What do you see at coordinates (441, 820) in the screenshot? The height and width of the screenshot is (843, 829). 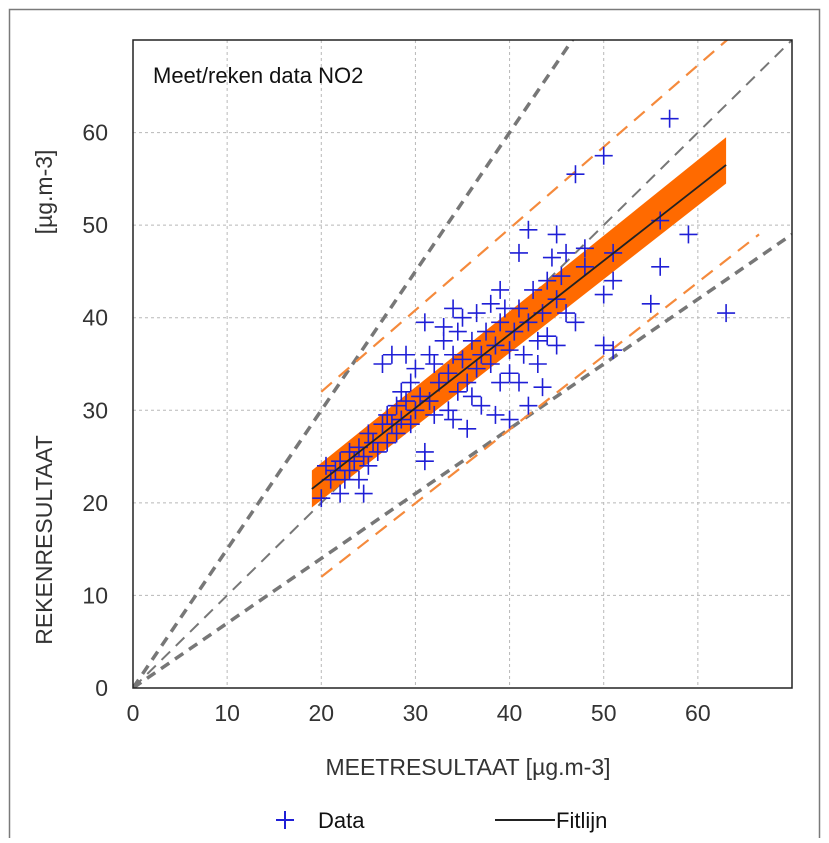 I see `legend: Data Fitlijn` at bounding box center [441, 820].